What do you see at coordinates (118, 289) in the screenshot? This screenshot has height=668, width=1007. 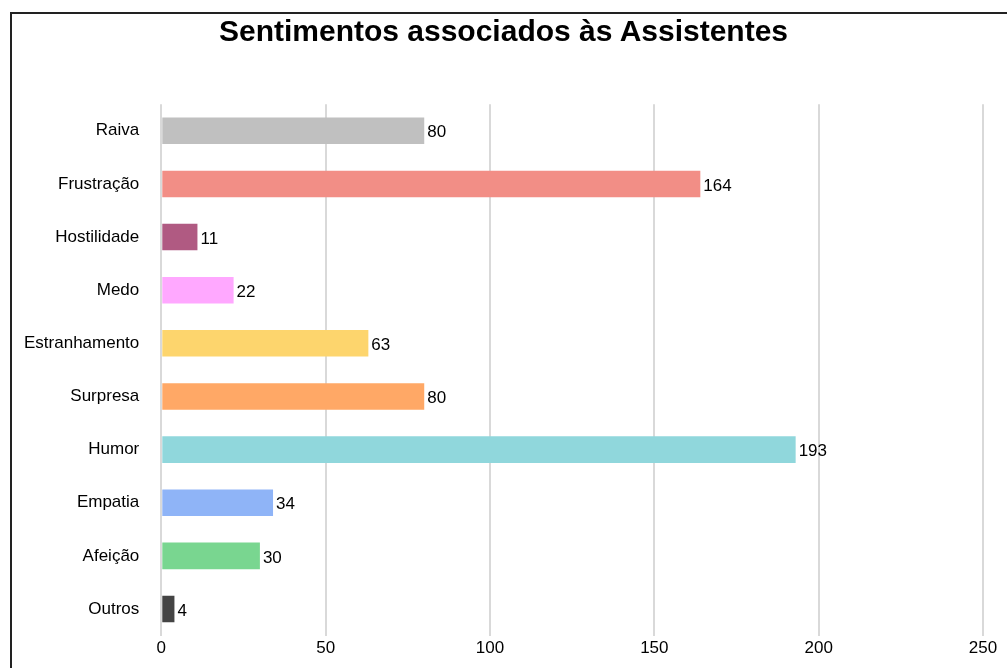 I see `y-tick-label: Medo` at bounding box center [118, 289].